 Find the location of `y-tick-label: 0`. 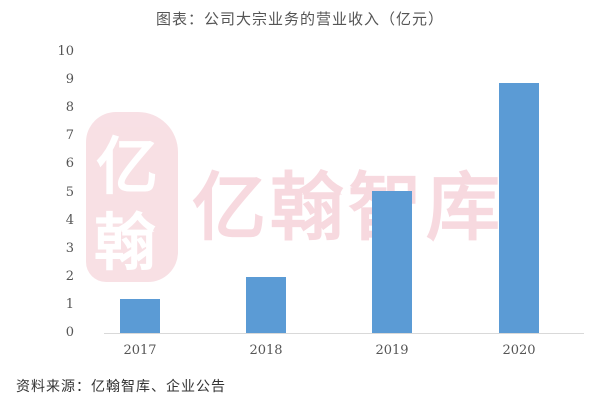

y-tick-label: 0 is located at coordinates (69, 332).